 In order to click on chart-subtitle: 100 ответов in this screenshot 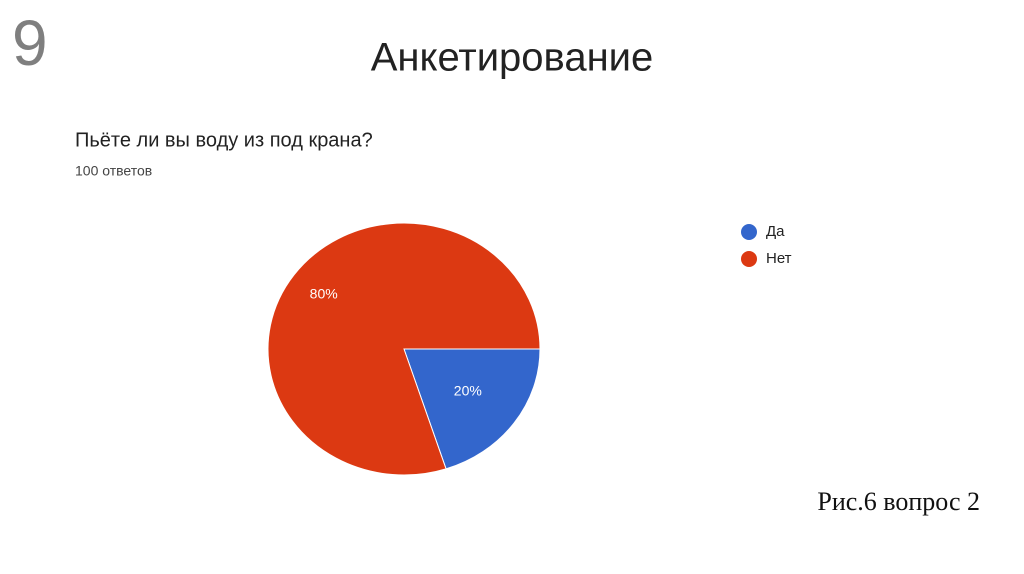, I will do `click(113, 171)`.